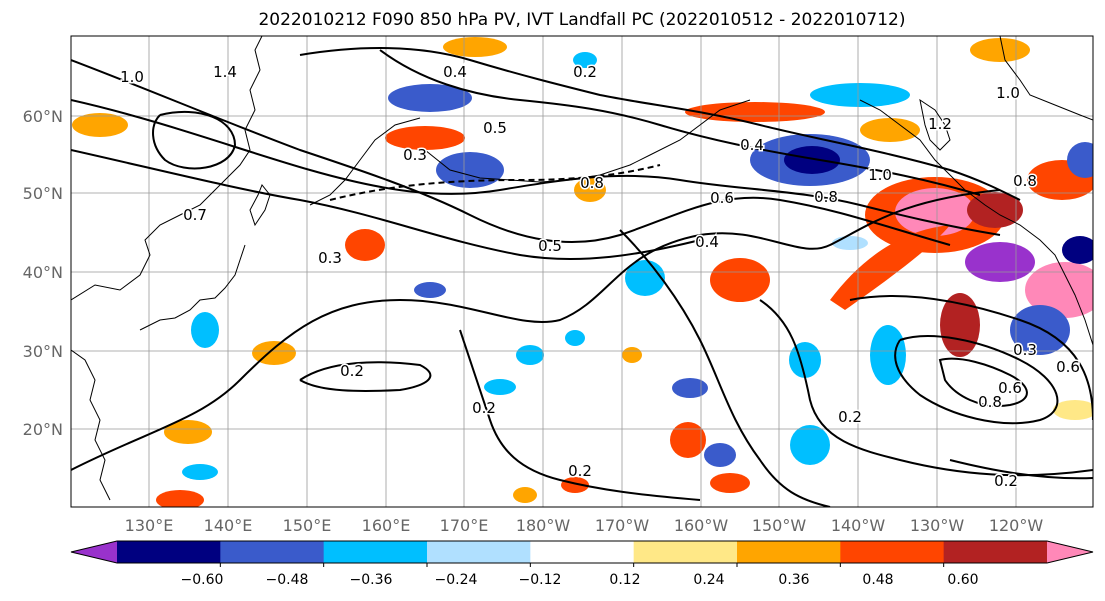  What do you see at coordinates (624, 580) in the screenshot?
I see `colorbar-tick-label: 0.12` at bounding box center [624, 580].